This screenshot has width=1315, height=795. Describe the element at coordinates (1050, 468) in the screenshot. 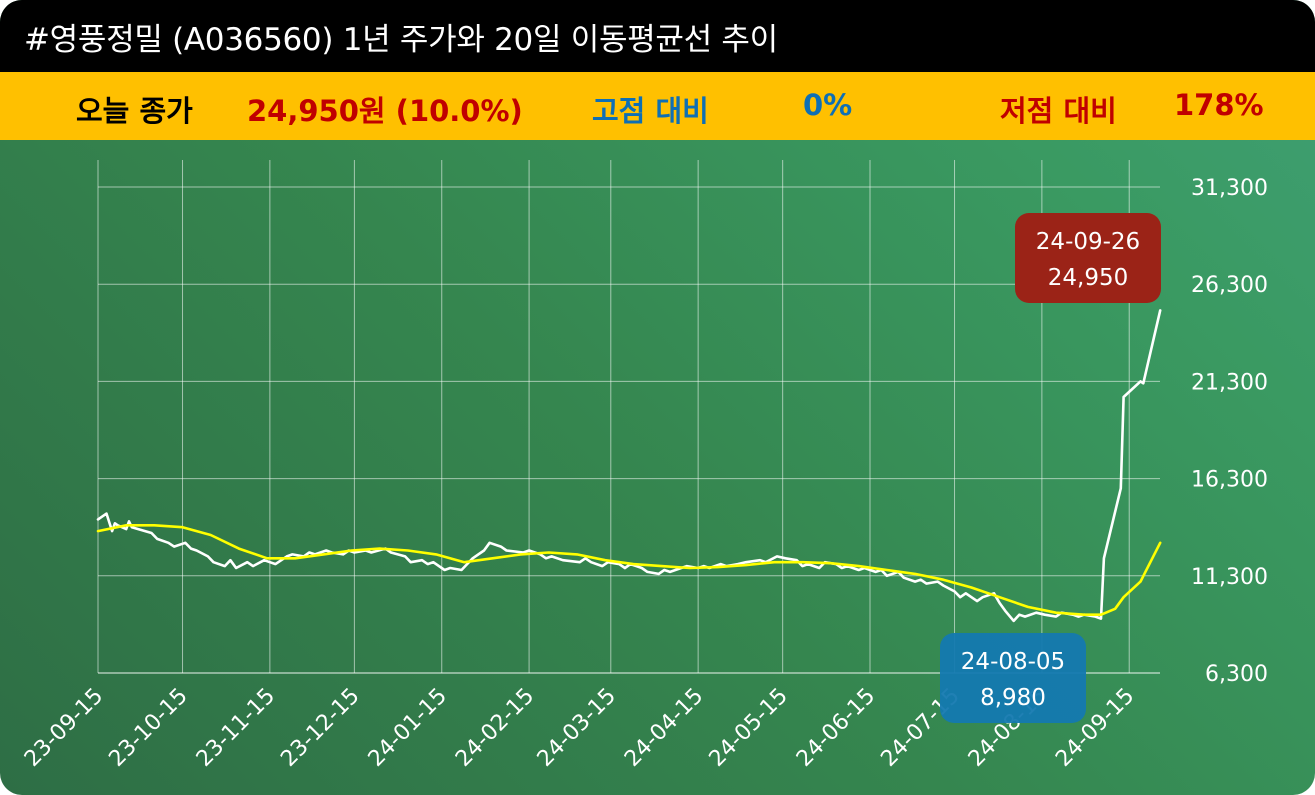

I see `chart-callouts: 24-09-26 24,950 24-08-05 8,980` at that location.